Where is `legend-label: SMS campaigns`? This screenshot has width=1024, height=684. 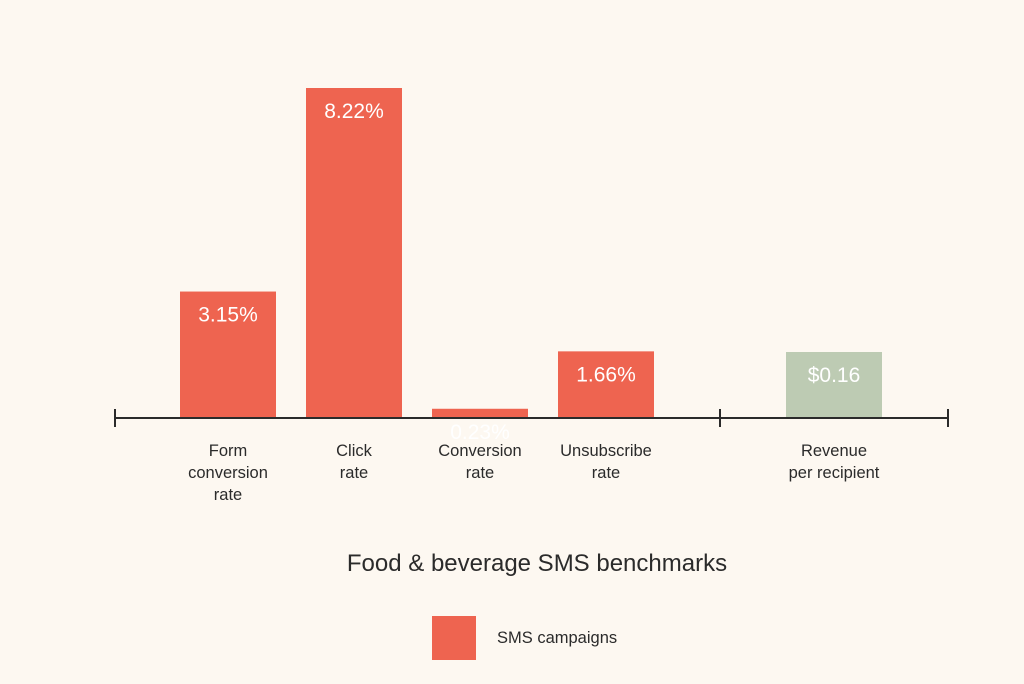 legend-label: SMS campaigns is located at coordinates (557, 638).